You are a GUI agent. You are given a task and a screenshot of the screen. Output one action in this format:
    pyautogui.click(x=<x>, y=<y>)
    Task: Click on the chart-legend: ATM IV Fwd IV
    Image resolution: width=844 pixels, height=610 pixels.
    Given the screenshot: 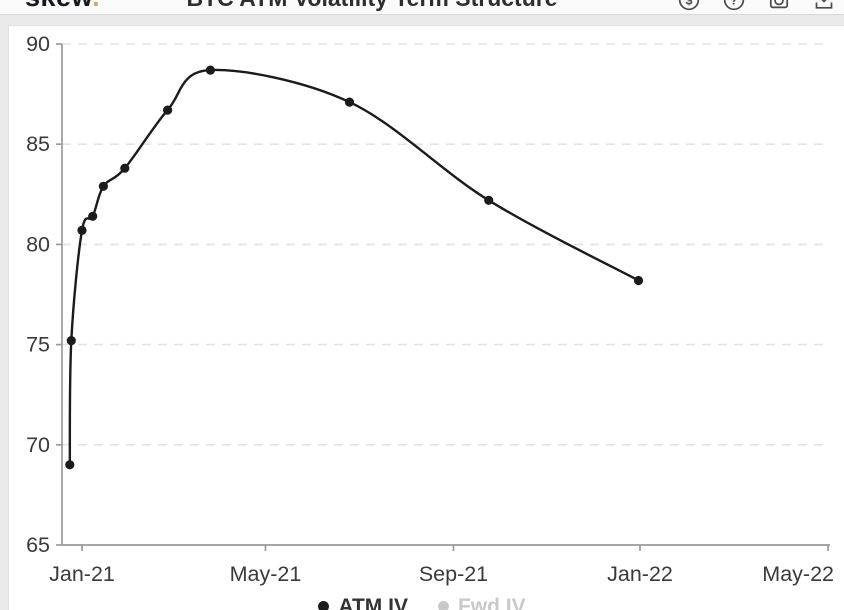 What is the action you would take?
    pyautogui.click(x=422, y=602)
    